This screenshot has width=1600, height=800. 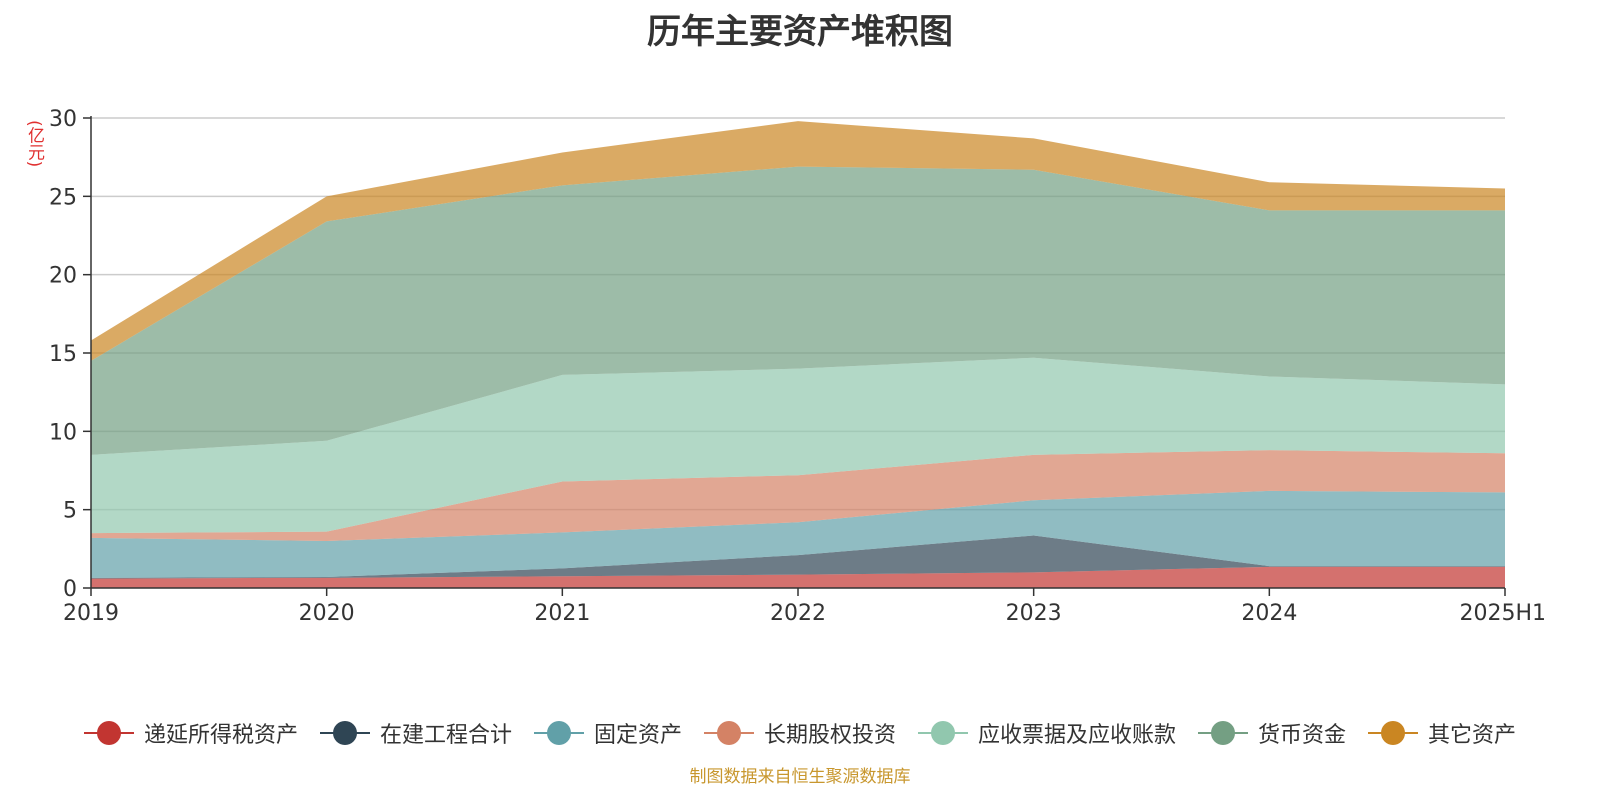 What do you see at coordinates (829, 735) in the screenshot?
I see `legend-label: 长期股权投资` at bounding box center [829, 735].